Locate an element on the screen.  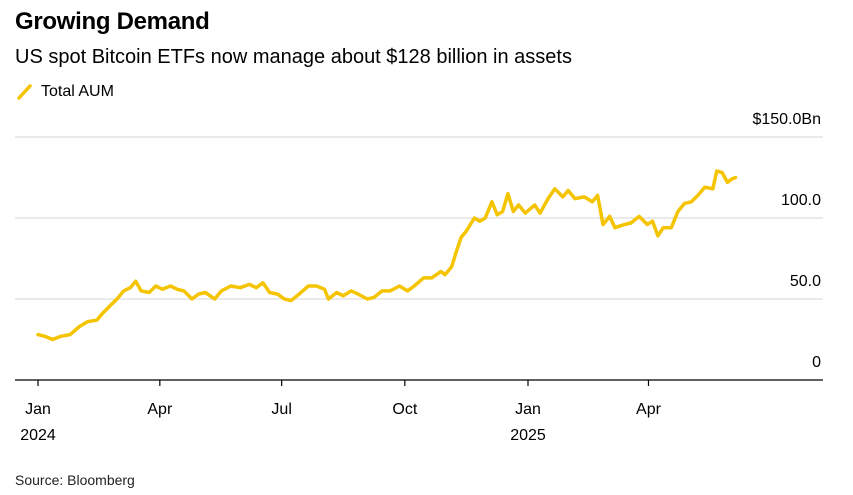
y-tick-label: 0 is located at coordinates (816, 362).